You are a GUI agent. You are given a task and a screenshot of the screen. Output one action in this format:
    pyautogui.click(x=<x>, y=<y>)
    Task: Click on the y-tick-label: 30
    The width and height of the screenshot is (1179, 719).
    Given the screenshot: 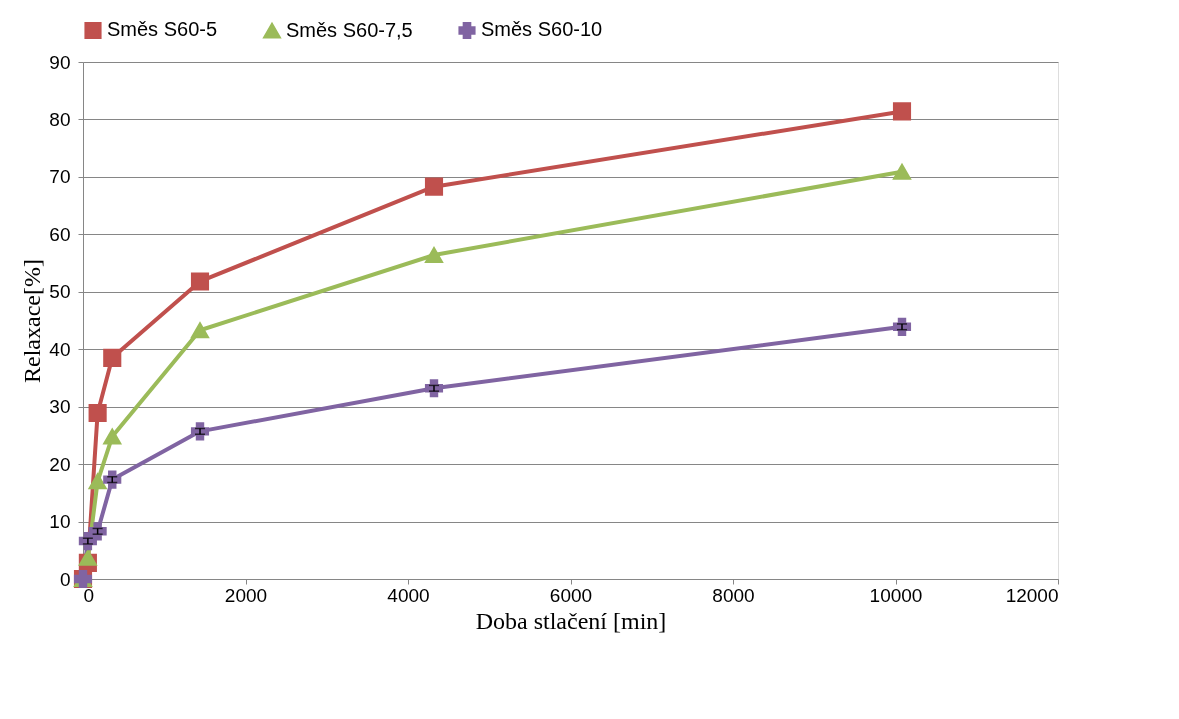 What is the action you would take?
    pyautogui.click(x=60, y=407)
    